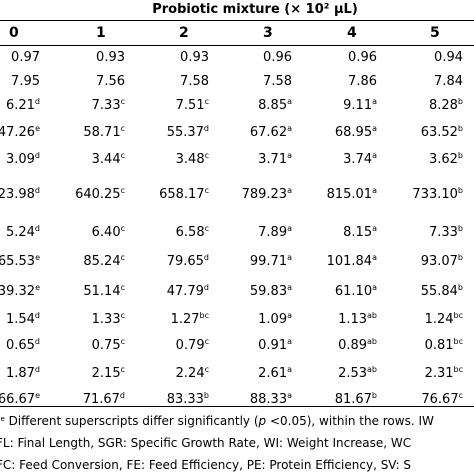  What do you see at coordinates (187, 399) in the screenshot?
I see `table-cell: 83.33b` at bounding box center [187, 399].